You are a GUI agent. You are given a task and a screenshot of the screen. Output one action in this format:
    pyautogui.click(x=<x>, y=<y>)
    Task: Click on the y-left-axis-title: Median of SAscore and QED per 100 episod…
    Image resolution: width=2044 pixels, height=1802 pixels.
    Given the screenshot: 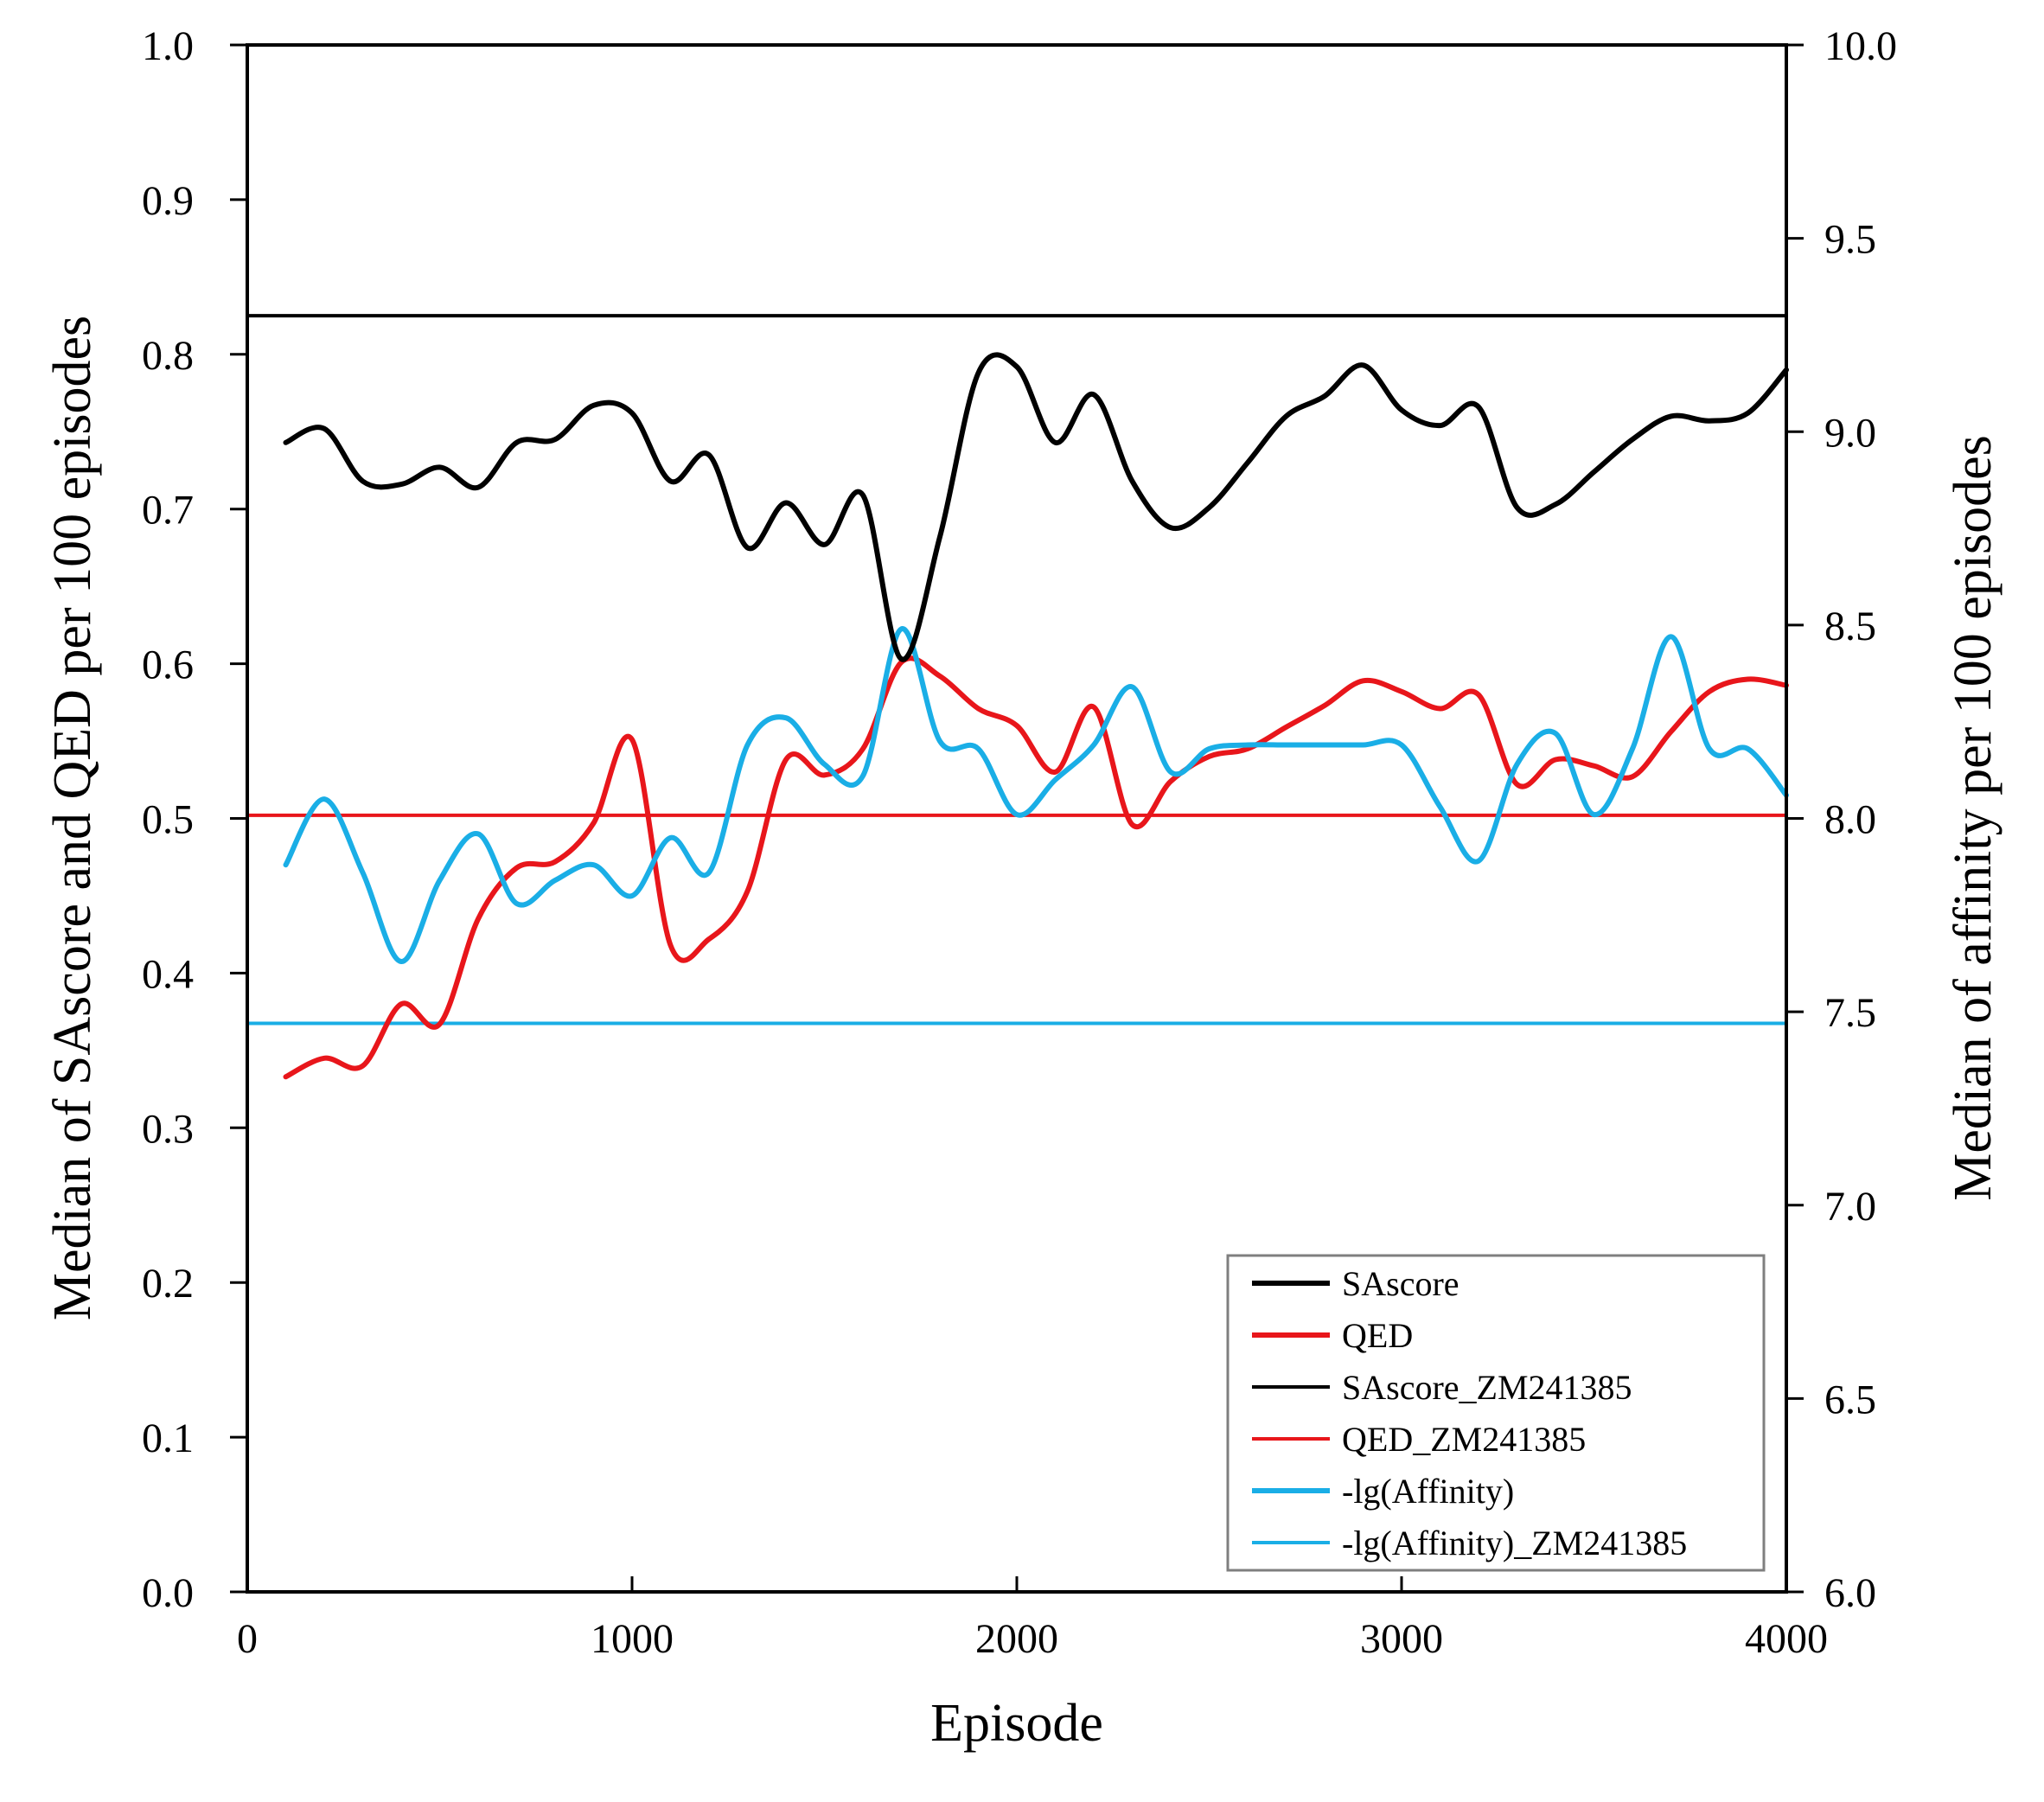 What is the action you would take?
    pyautogui.click(x=72, y=818)
    